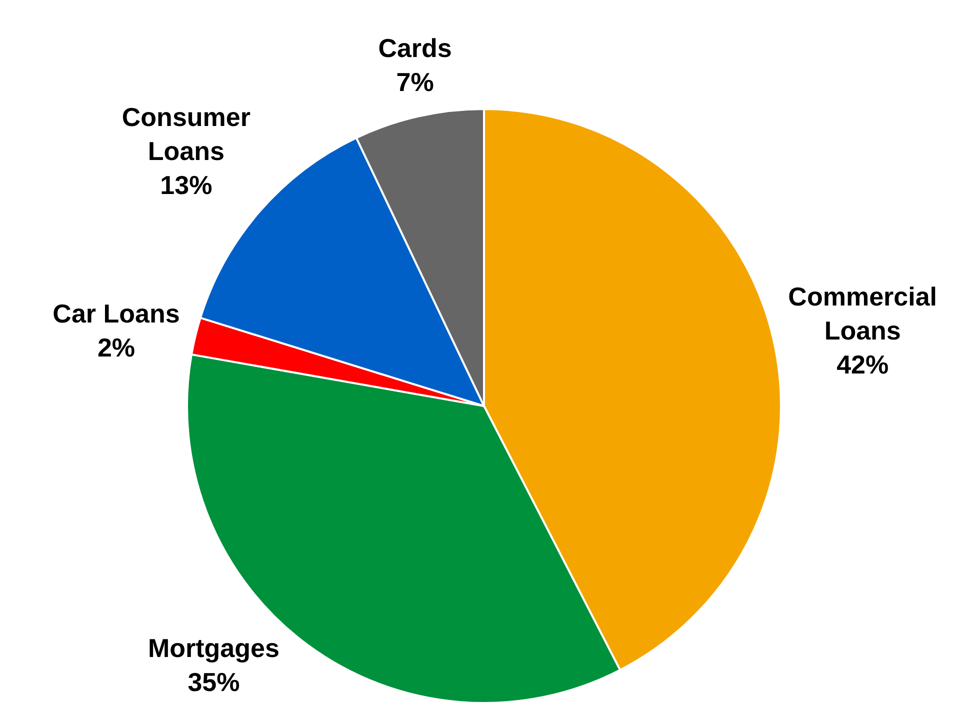  Describe the element at coordinates (116, 313) in the screenshot. I see `slice-label: Car Loans` at that location.